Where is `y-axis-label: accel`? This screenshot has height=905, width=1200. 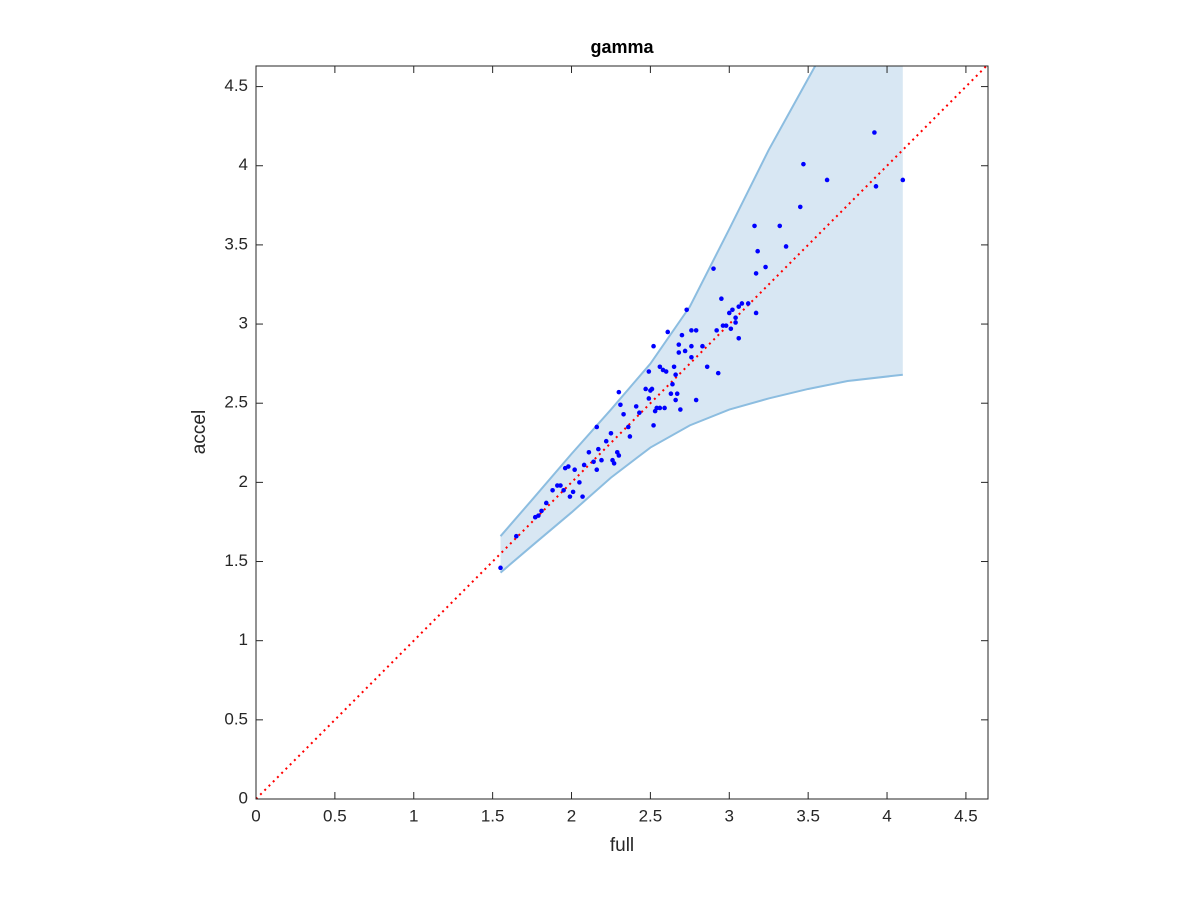 y-axis-label: accel is located at coordinates (199, 432).